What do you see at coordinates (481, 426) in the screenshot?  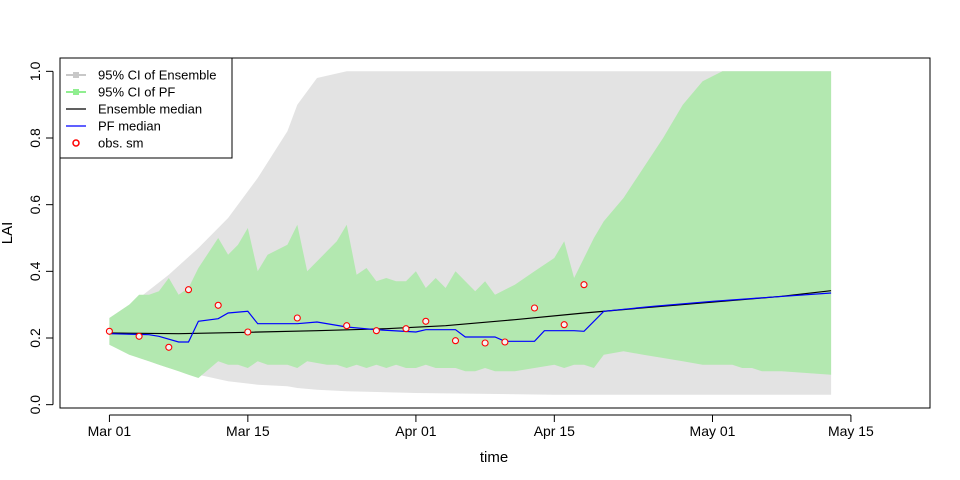 I see `x-axis: Mar 01 Mar 15 Apr 01 Apr 15 May 01 May 15` at bounding box center [481, 426].